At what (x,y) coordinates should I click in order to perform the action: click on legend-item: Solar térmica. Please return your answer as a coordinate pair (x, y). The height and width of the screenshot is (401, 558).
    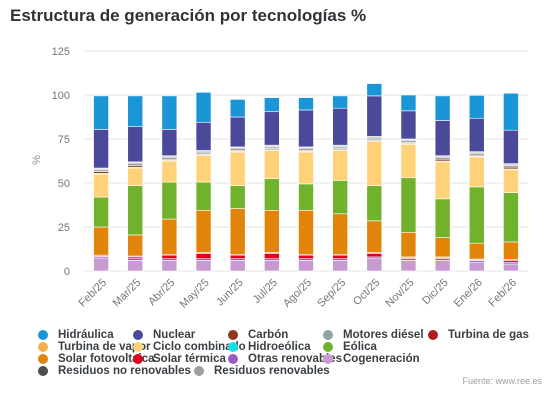
    Looking at the image, I should click on (180, 359).